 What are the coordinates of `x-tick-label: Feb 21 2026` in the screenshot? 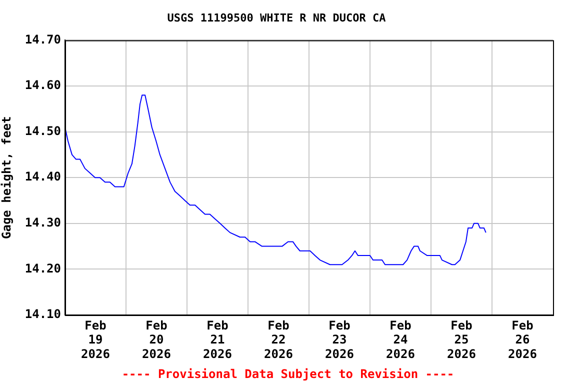 It's located at (217, 340).